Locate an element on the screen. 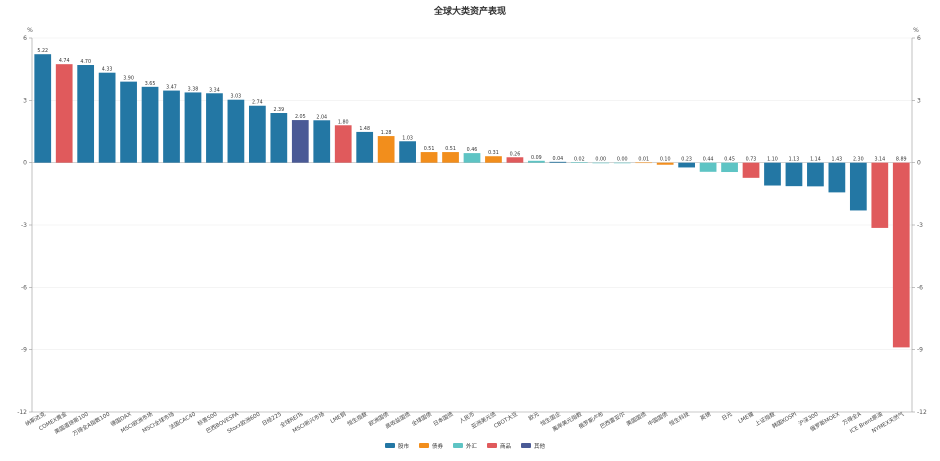 The width and height of the screenshot is (940, 461). bar-value-label: 0.51 is located at coordinates (429, 149).